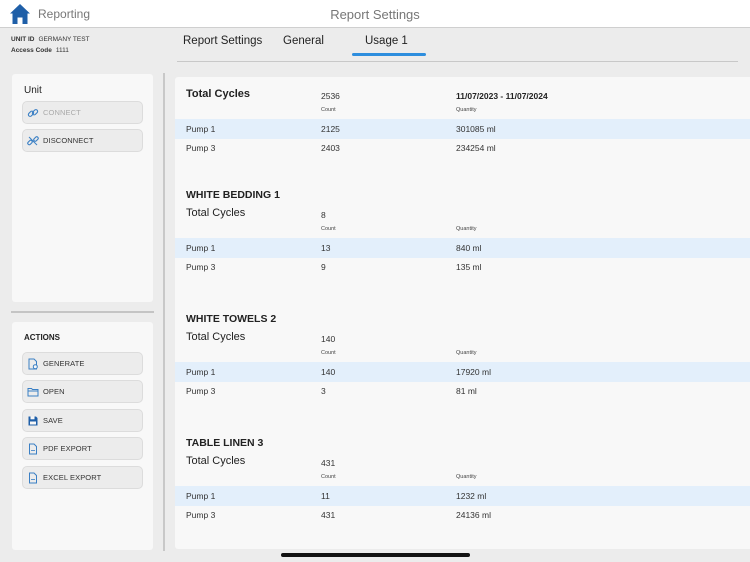 Image resolution: width=750 pixels, height=562 pixels. Describe the element at coordinates (330, 96) in the screenshot. I see `total-cycles-value: 2536` at that location.